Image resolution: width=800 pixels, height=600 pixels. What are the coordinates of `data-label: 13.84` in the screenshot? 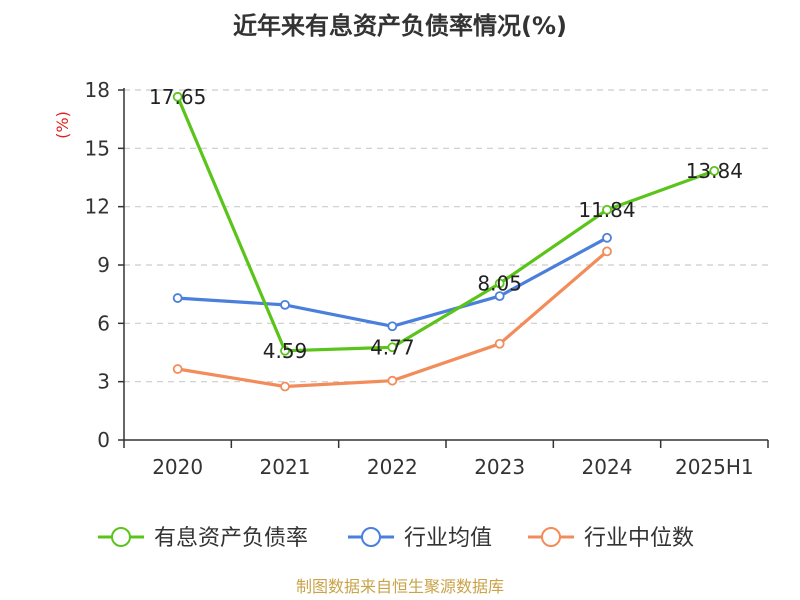 It's located at (714, 171).